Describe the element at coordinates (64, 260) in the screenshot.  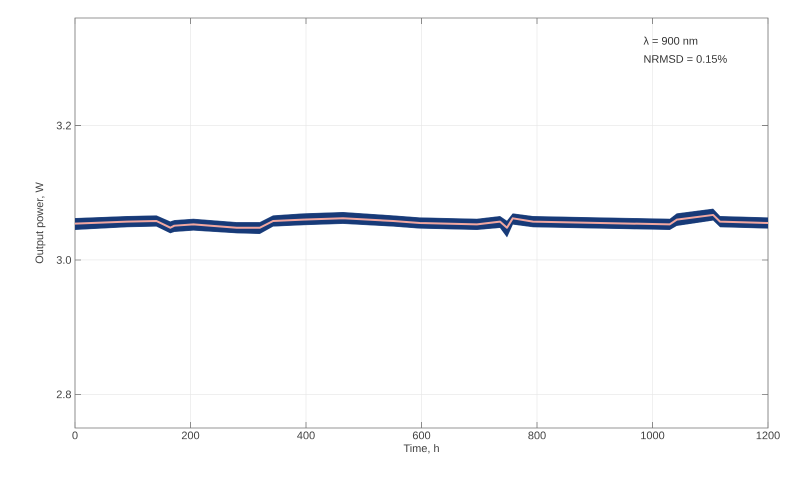
I see `y-tick-label: 3.0` at that location.